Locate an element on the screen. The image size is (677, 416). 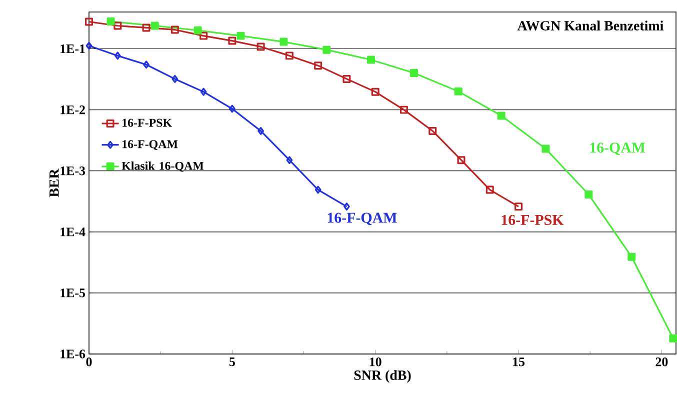
y-axis-title: BER is located at coordinates (54, 183).